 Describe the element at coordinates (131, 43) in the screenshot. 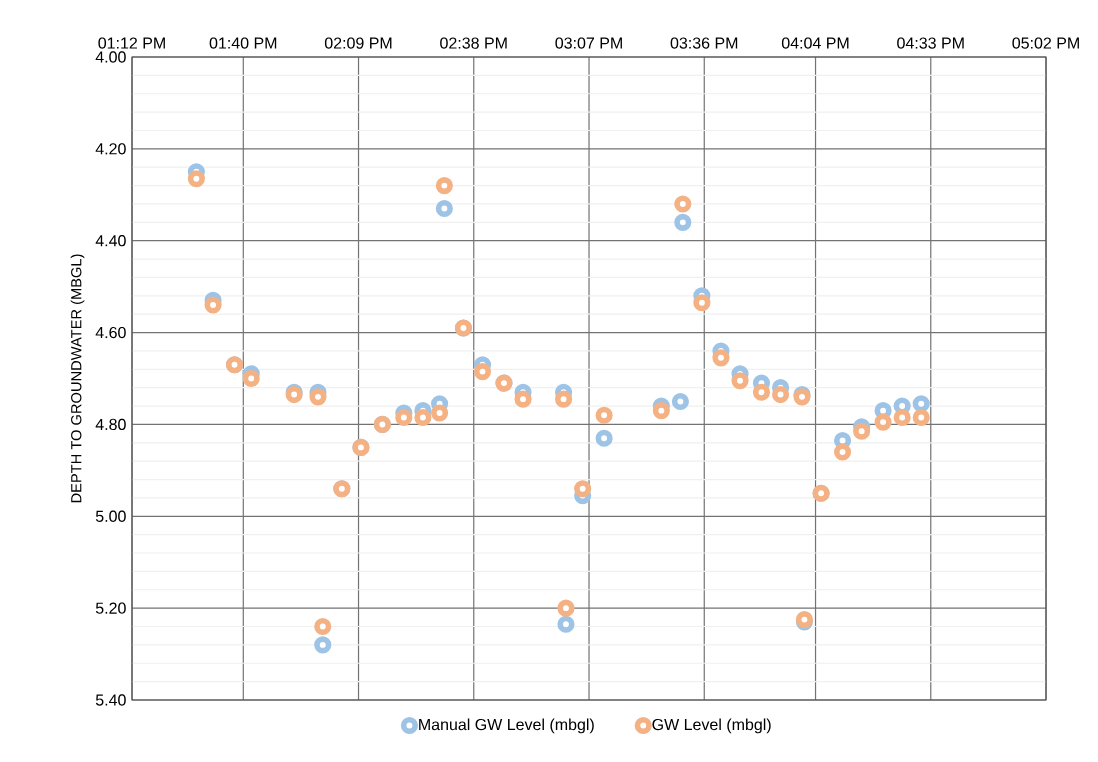

I see `x-tick-label: 01:12 PM` at that location.